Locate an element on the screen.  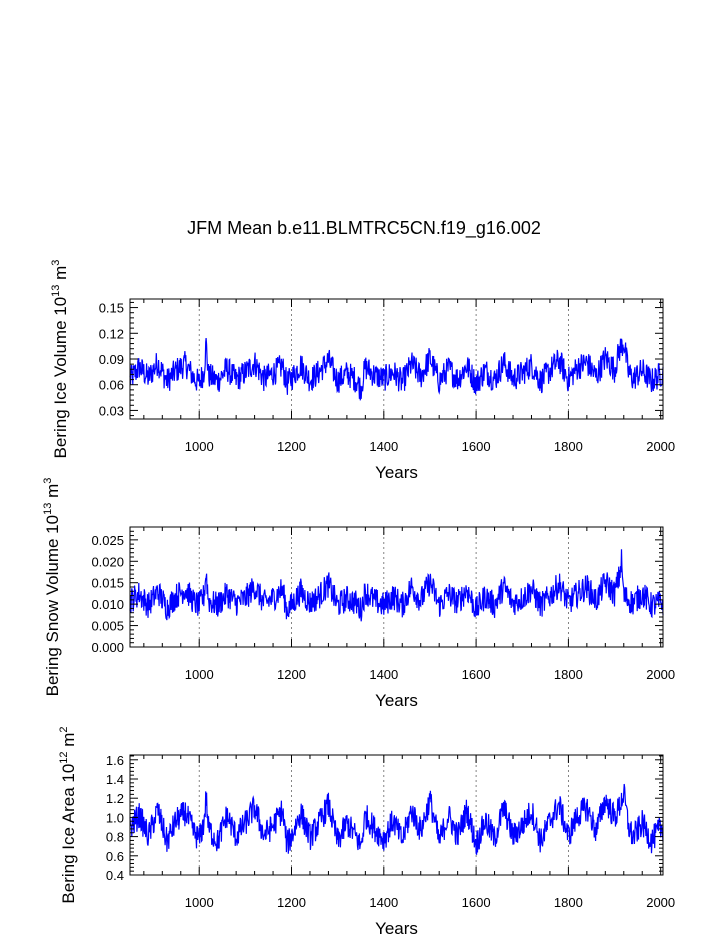
xtick-label-2-2: 1400 is located at coordinates (383, 674).